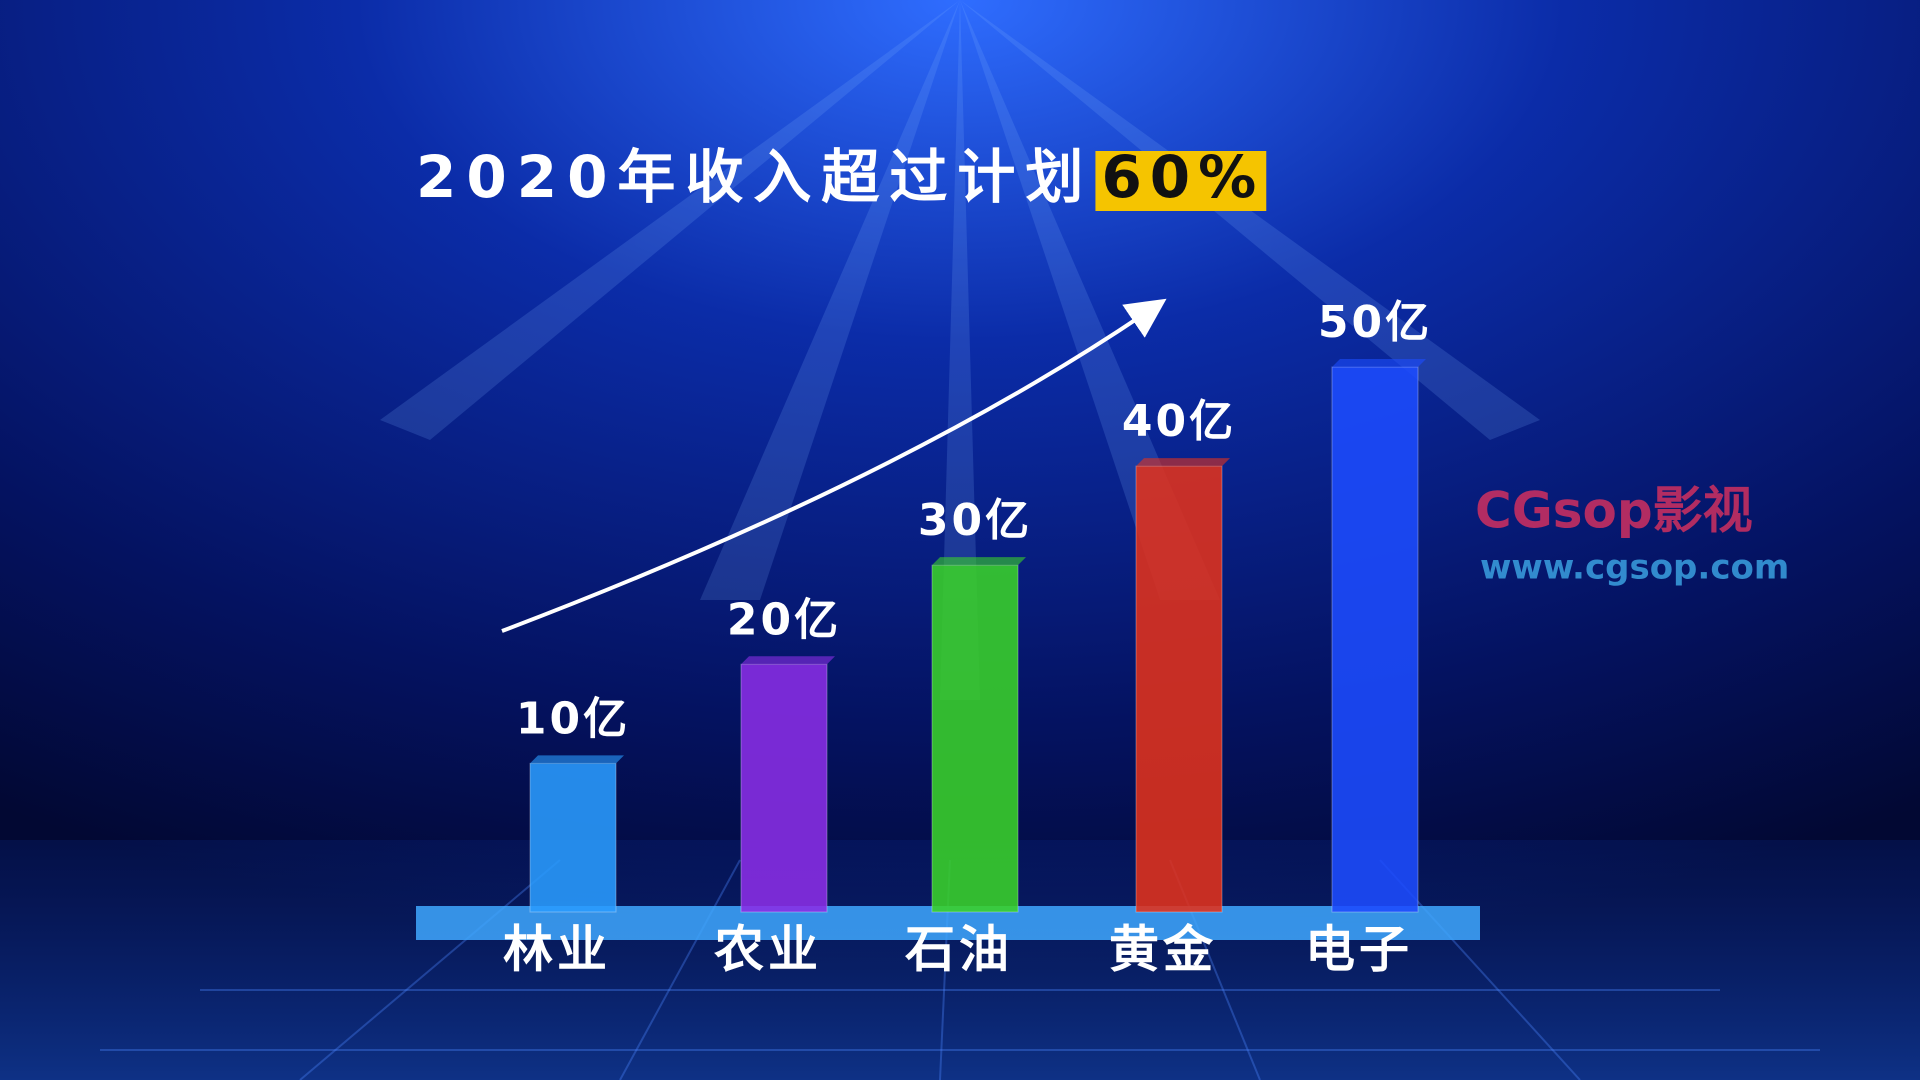  I want to click on watermark-url: www.cgsop.com, so click(1634, 568).